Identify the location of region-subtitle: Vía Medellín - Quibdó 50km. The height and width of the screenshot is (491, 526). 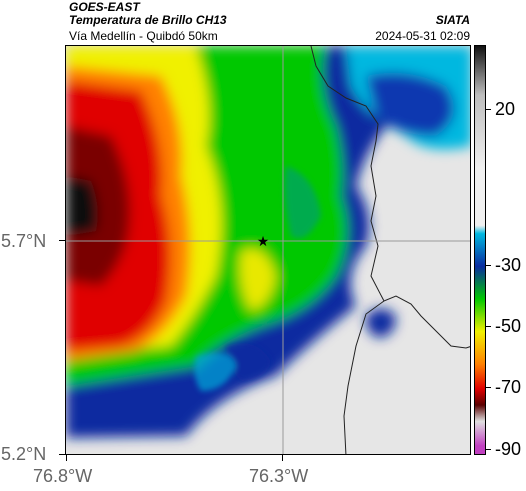
(143, 36).